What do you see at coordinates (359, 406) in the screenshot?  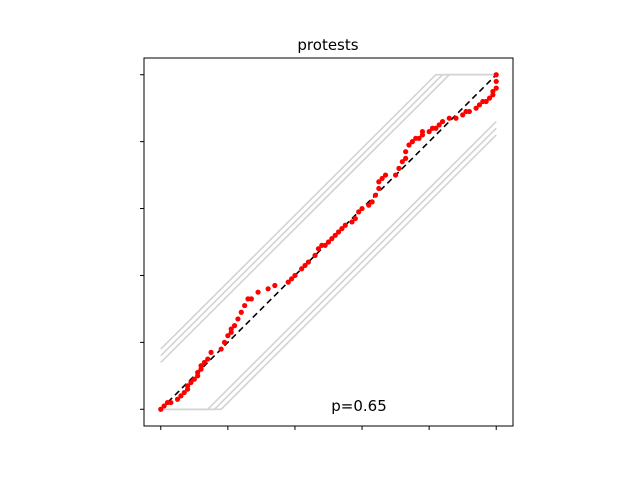 I see `p-value-annotation: p=0.65` at bounding box center [359, 406].